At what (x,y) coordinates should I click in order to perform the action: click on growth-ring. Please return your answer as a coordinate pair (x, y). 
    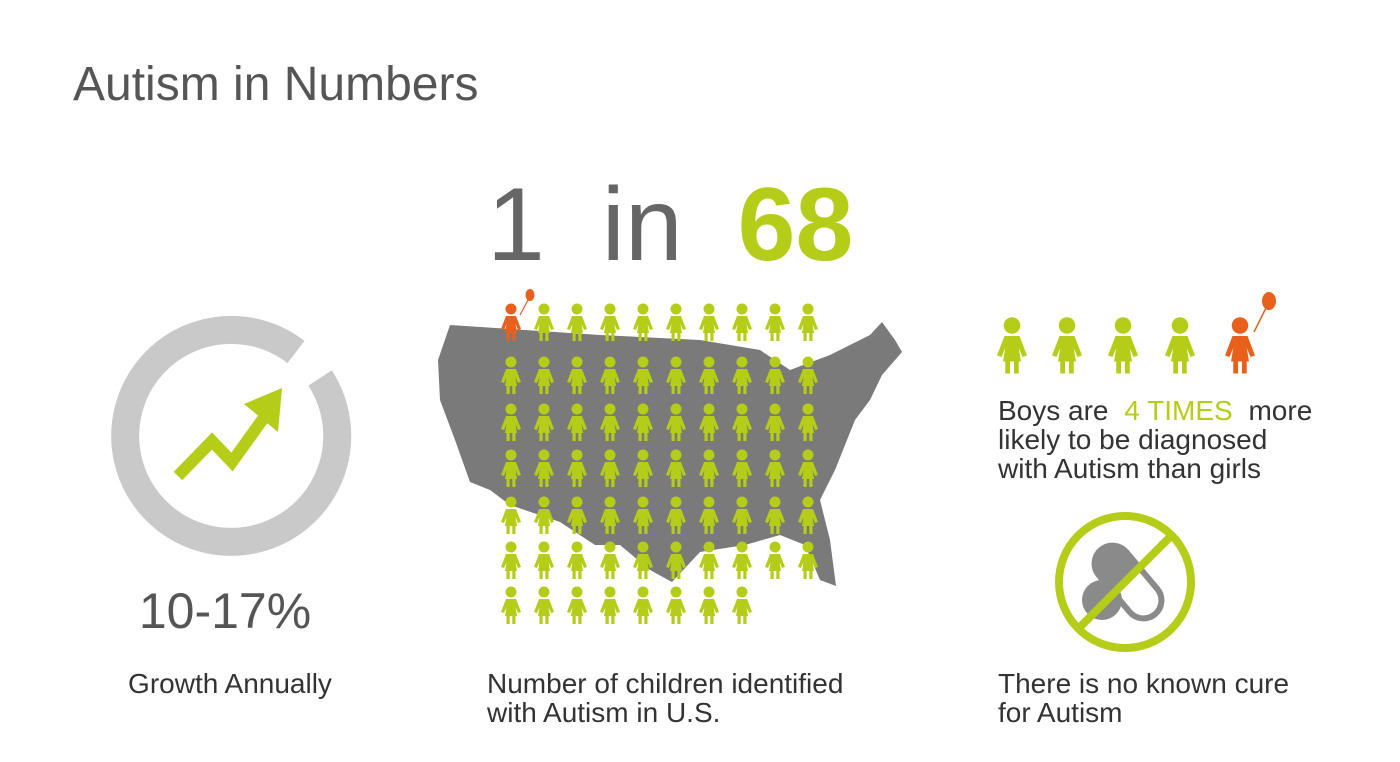
    Looking at the image, I should click on (231, 435).